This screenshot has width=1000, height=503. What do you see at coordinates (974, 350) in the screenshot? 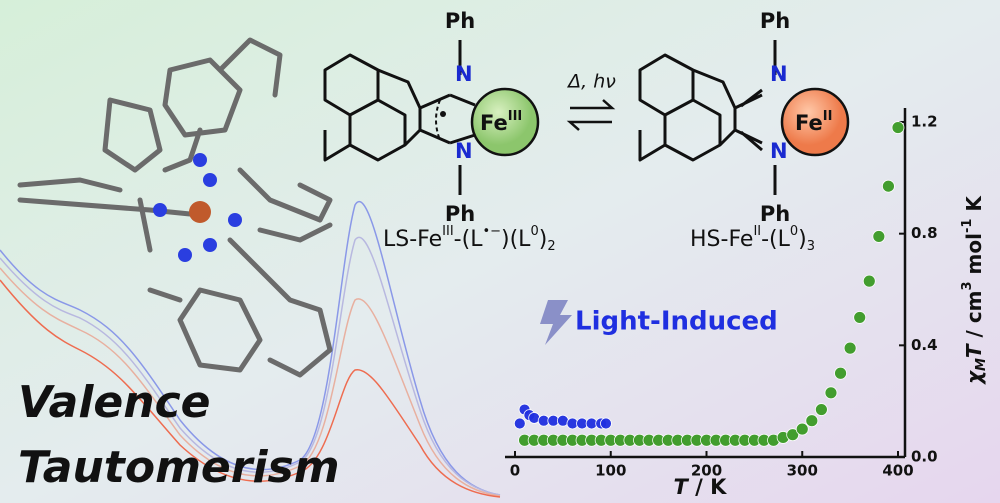
I see `yl: T` at bounding box center [974, 350].